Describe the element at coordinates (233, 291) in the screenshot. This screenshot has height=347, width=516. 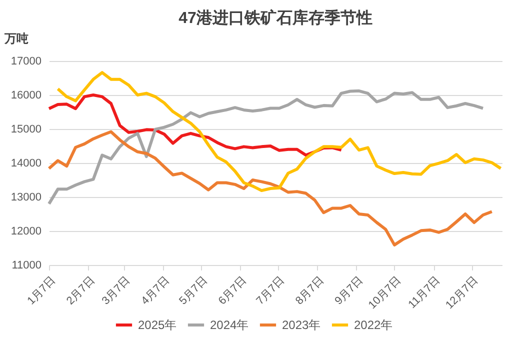
I see `x-tick-label: 6月7日` at that location.